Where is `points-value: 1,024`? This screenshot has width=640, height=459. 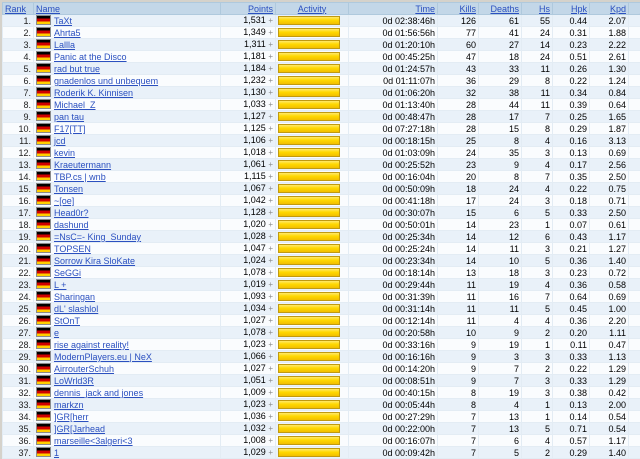
points-value: 1,024 is located at coordinates (254, 260).